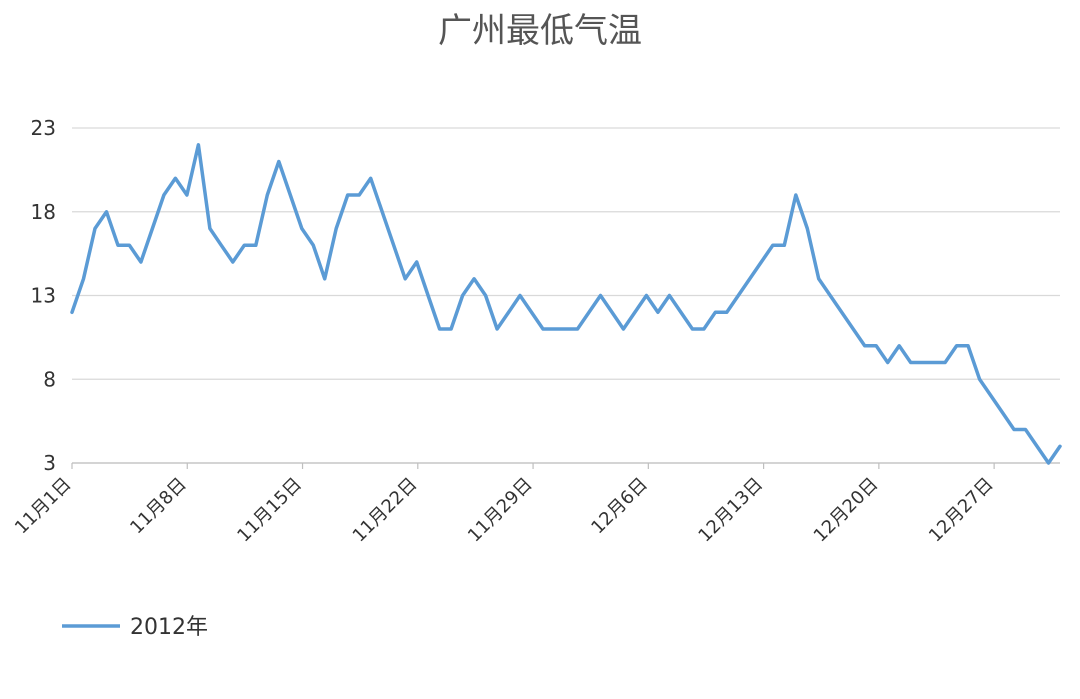 This screenshot has height=699, width=1080. I want to click on x-tick-label: 11月22日, so click(385, 510).